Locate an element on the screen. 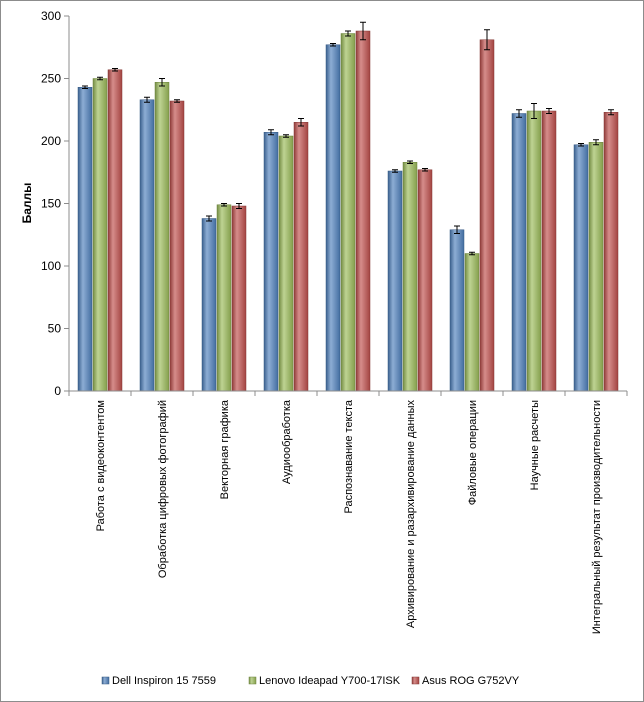 The width and height of the screenshot is (644, 702). y-tick-label: 100 is located at coordinates (51, 266).